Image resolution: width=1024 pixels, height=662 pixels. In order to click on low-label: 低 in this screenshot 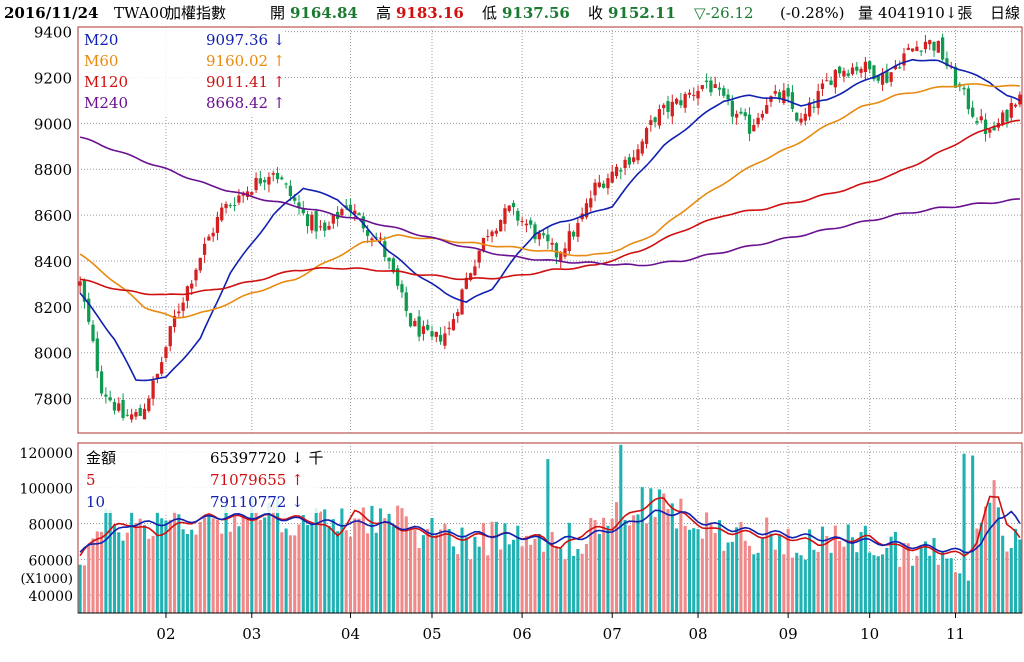, I will do `click(490, 13)`.